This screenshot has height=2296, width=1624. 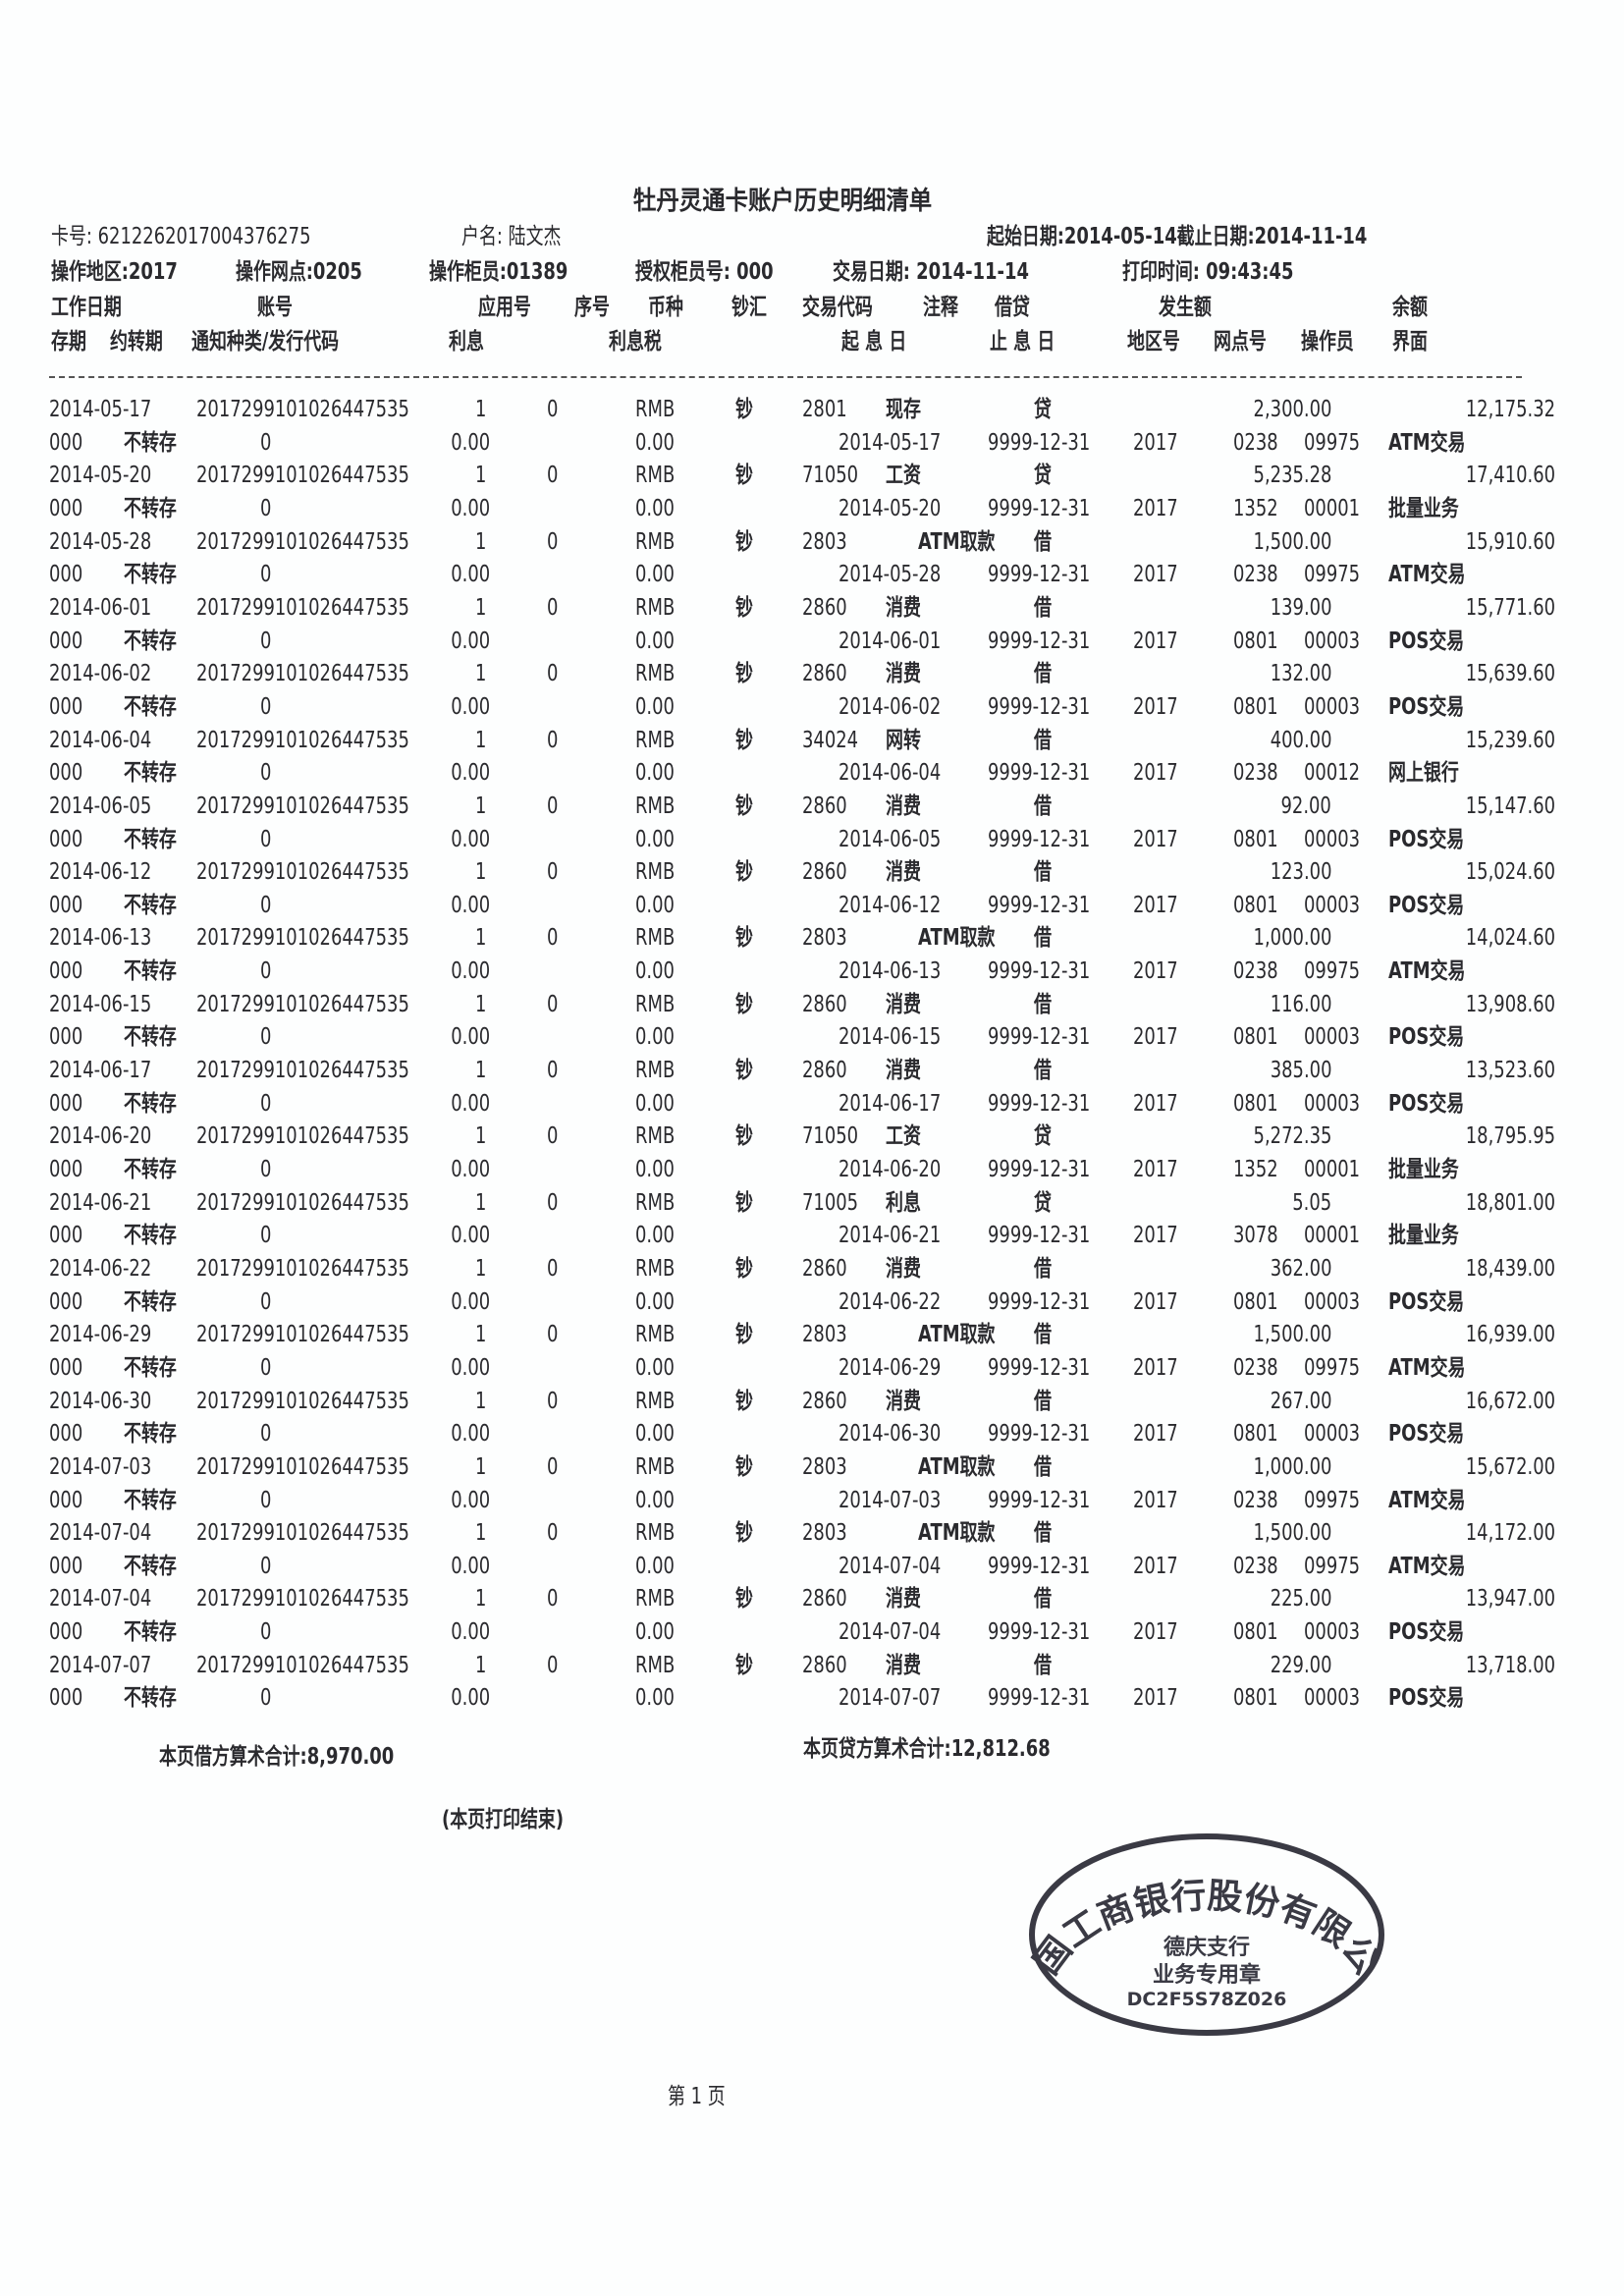 What do you see at coordinates (903, 476) in the screenshot?
I see `transaction-note: 工资` at bounding box center [903, 476].